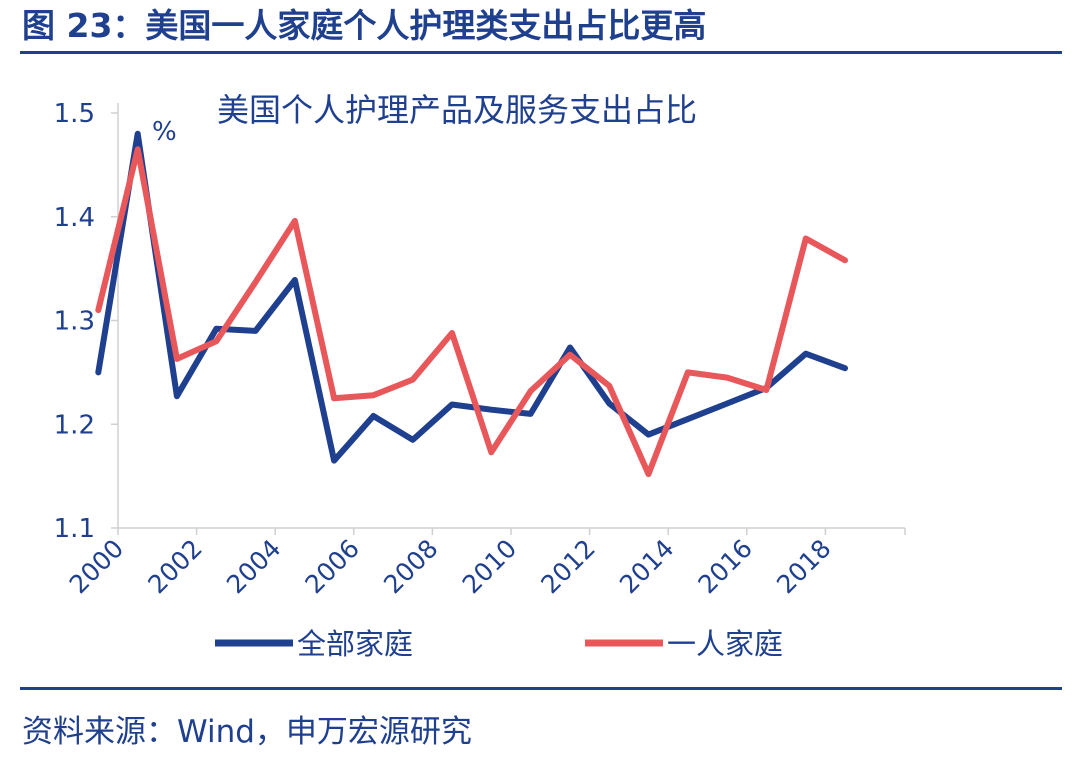  Describe the element at coordinates (174, 566) in the screenshot. I see `x-tick-label: 2002` at that location.